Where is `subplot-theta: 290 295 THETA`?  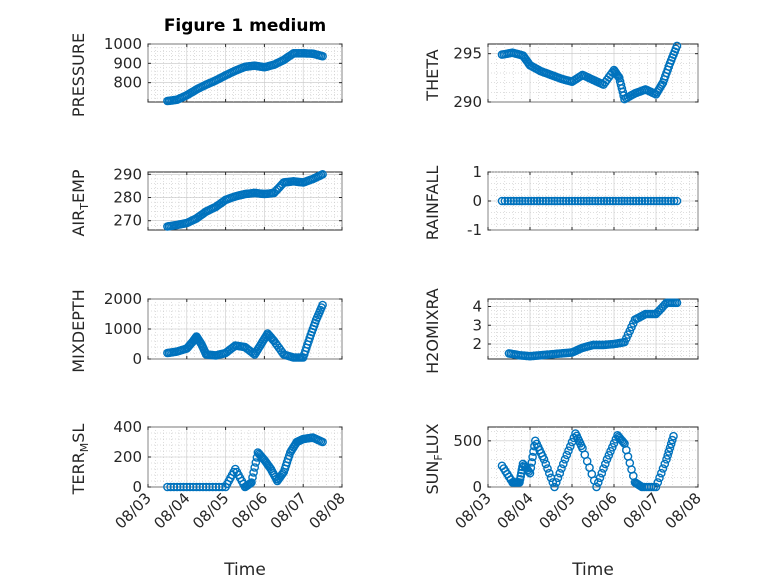 subplot-theta: 290 295 THETA is located at coordinates (561, 76).